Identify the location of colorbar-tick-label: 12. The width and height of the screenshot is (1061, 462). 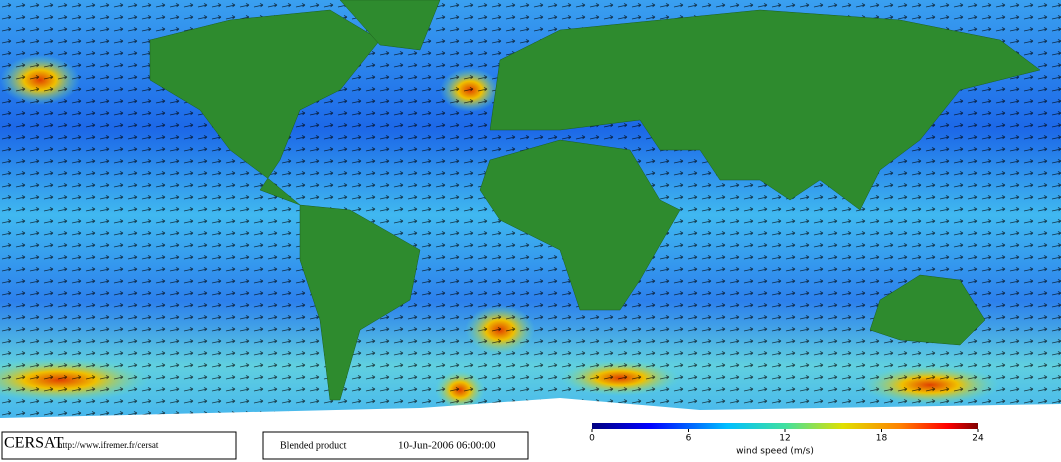
(784, 439).